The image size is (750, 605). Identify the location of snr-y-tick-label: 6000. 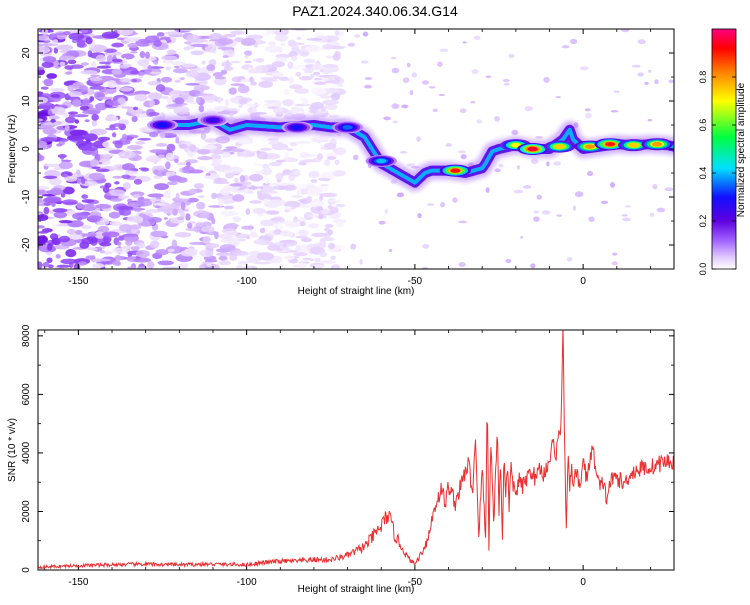
(26, 394).